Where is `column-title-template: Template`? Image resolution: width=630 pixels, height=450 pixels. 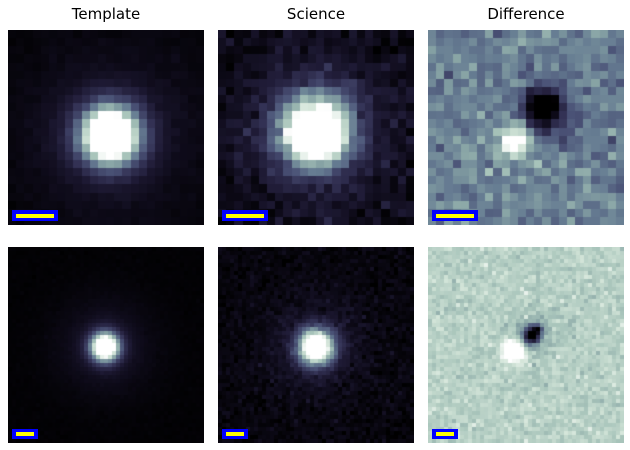
column-title-template: Template is located at coordinates (106, 14).